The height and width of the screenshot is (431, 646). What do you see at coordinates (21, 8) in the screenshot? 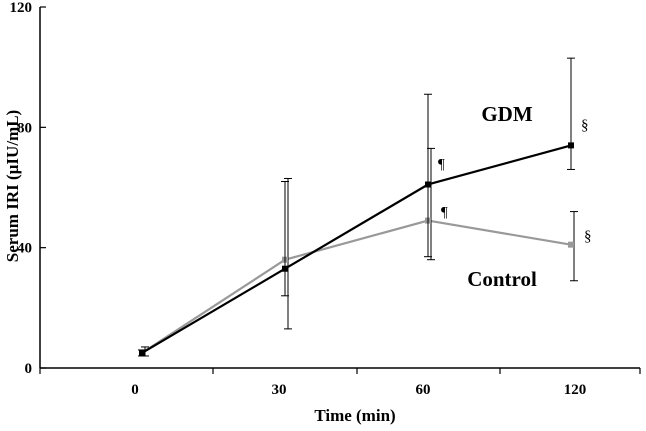
I see `y-tick-label: 120` at bounding box center [21, 8].